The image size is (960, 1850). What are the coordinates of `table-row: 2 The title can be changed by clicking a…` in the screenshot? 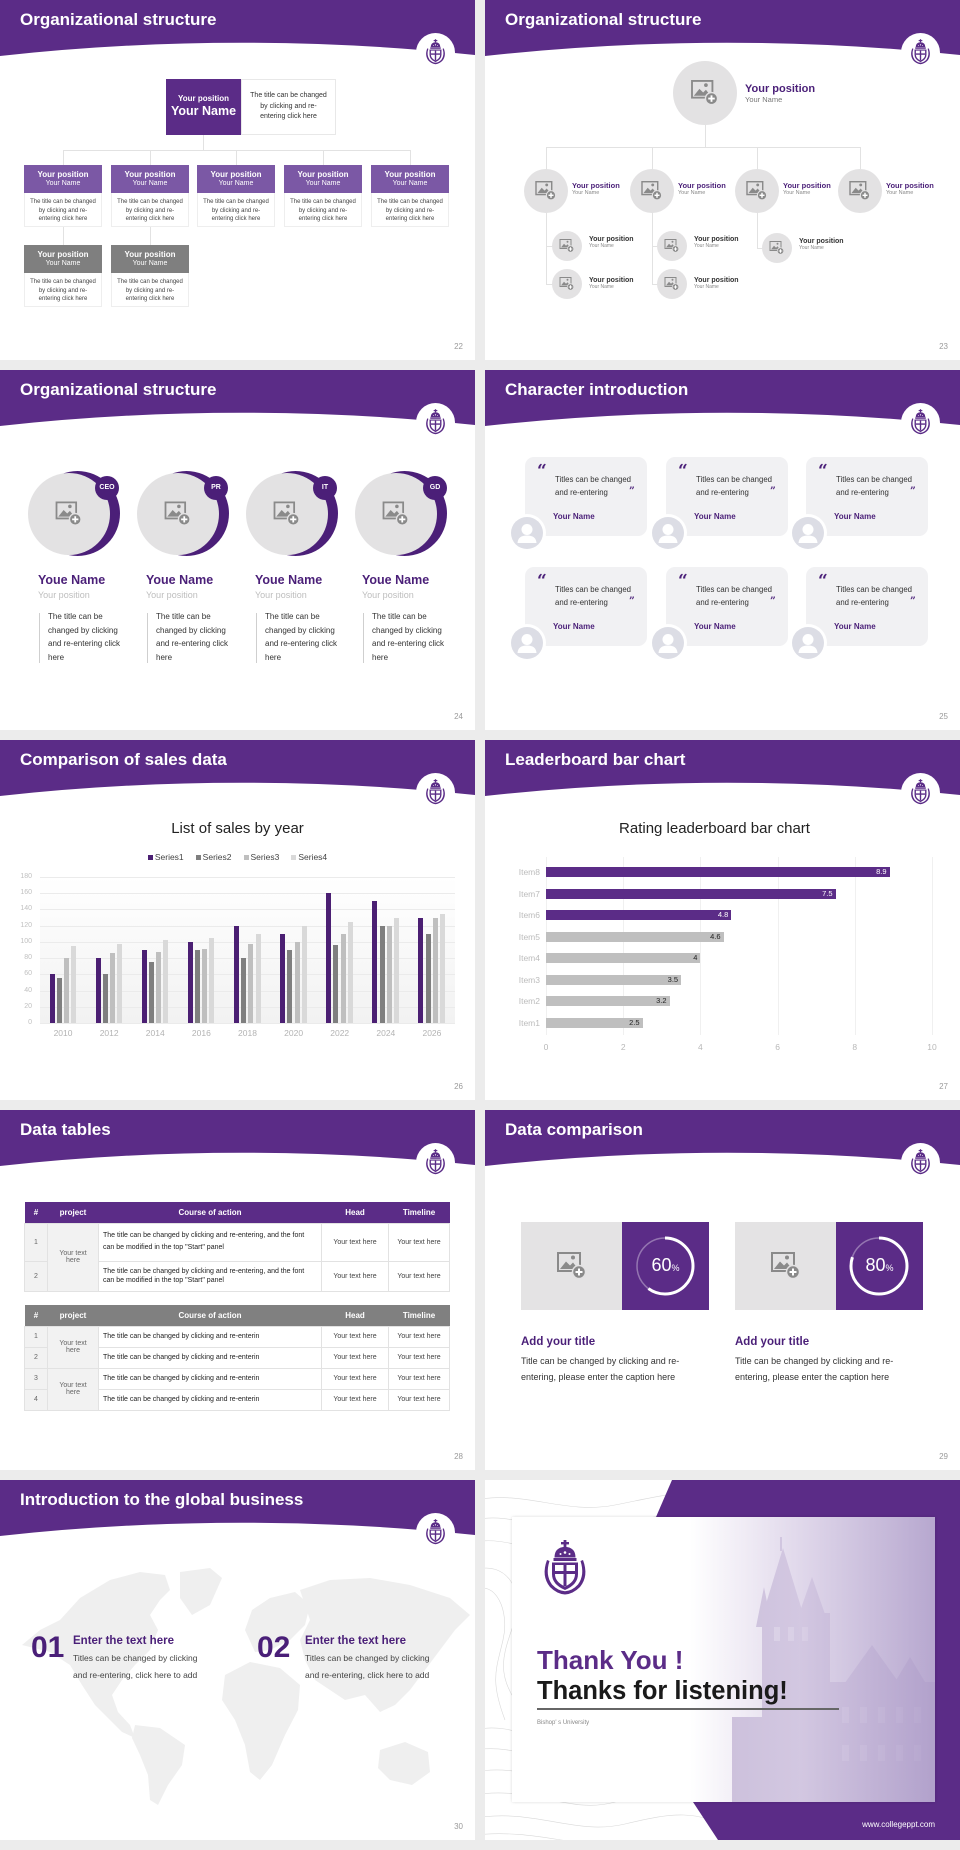 It's located at (237, 1276).